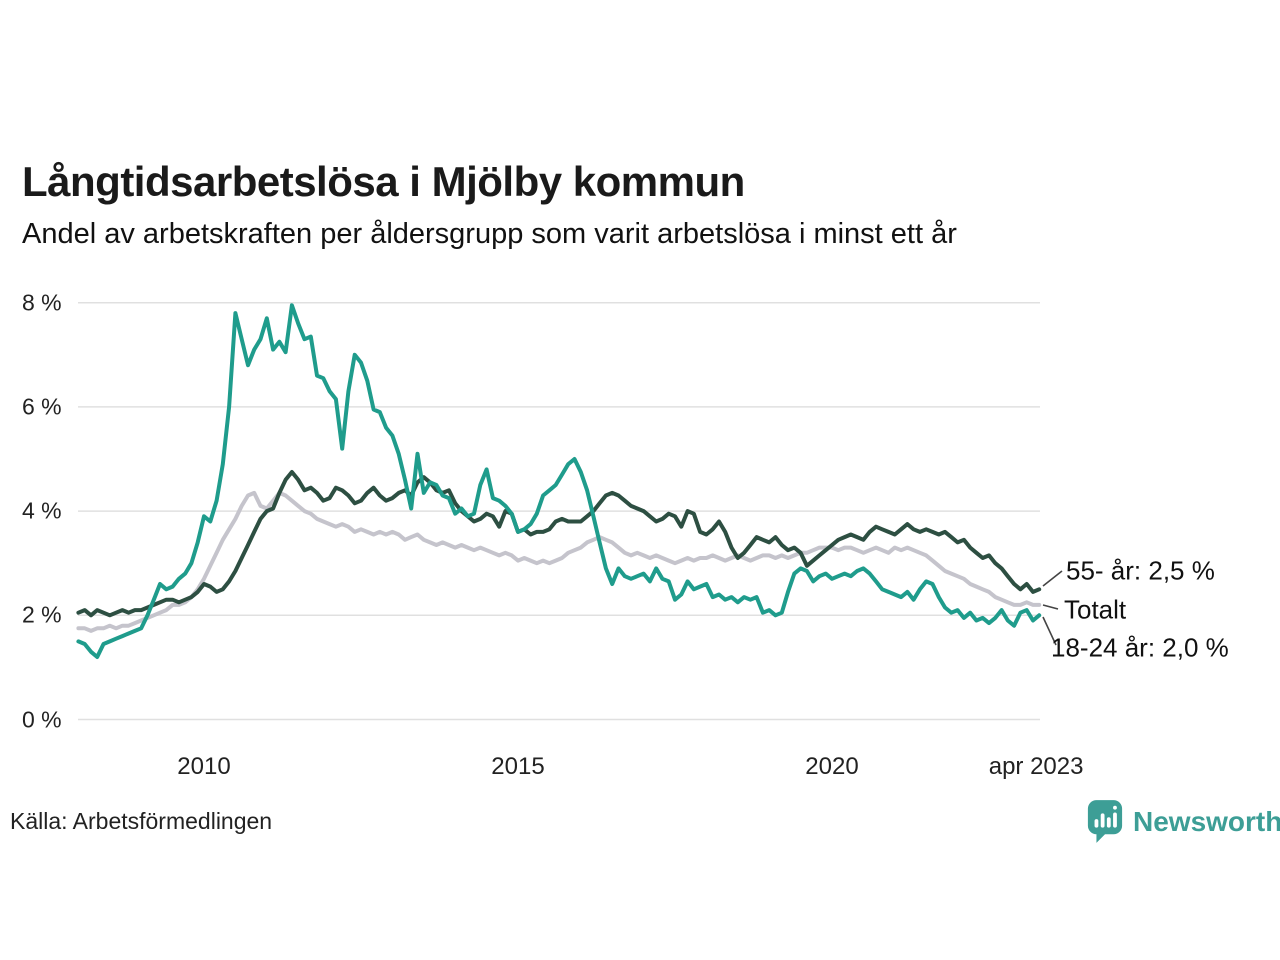 This screenshot has height=960, width=1280. What do you see at coordinates (1206, 821) in the screenshot?
I see `newsworthy-logo-text: Newsworthy` at bounding box center [1206, 821].